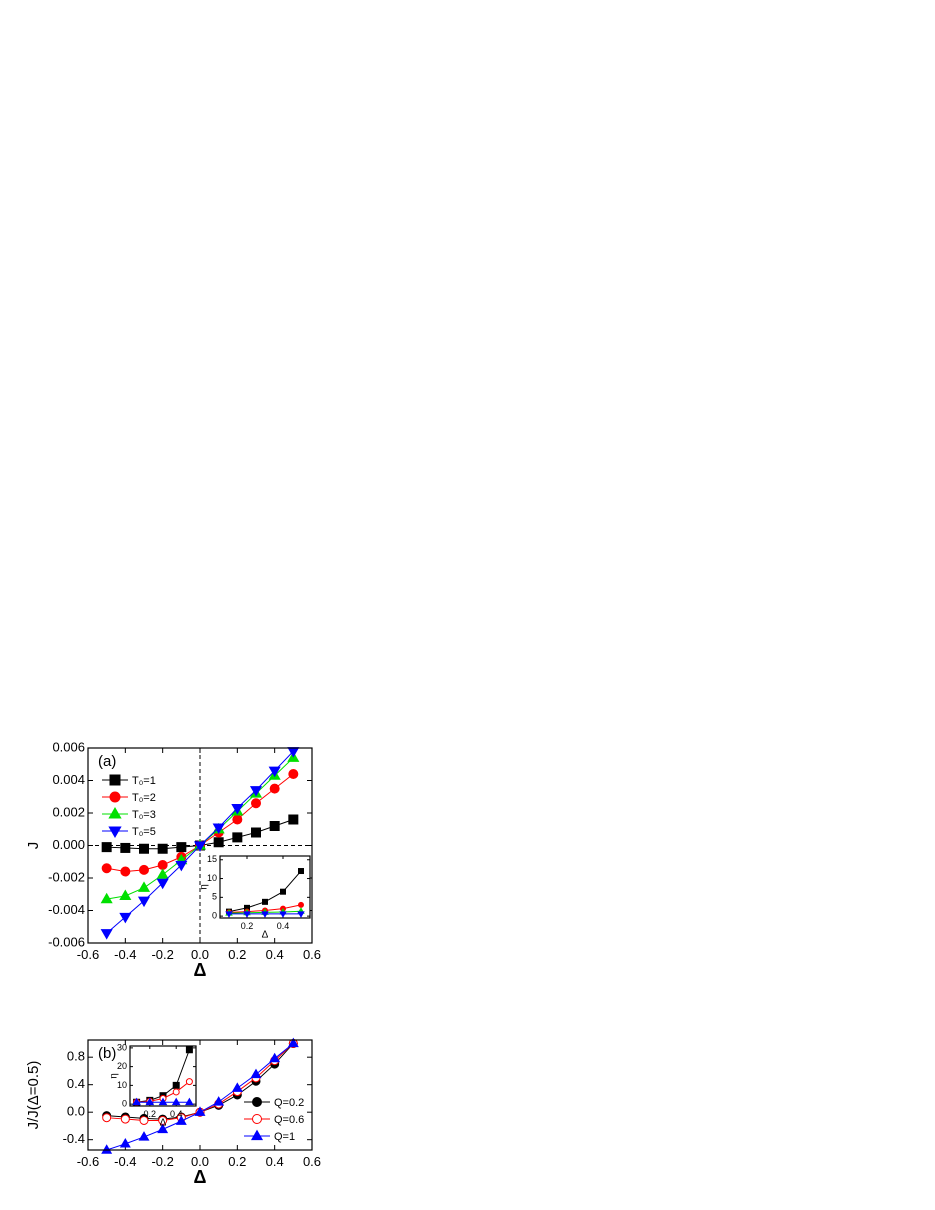 Image resolution: width=935 pixels, height=1210 pixels. I want to click on y-axis-label: η, so click(114, 1076).